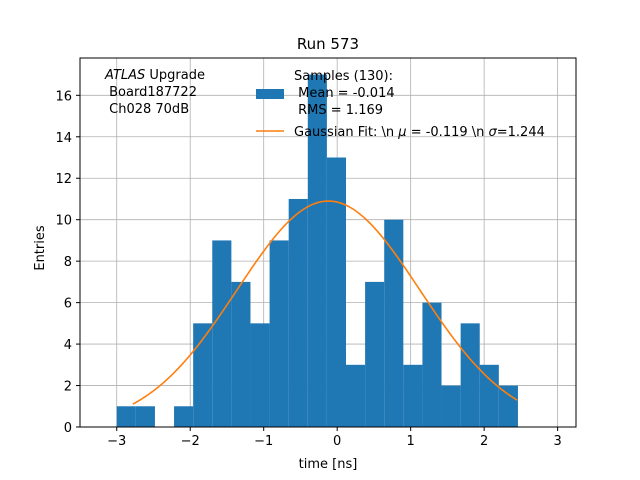 The image size is (640, 480). What do you see at coordinates (484, 441) in the screenshot?
I see `x-tick-label: 2` at bounding box center [484, 441].